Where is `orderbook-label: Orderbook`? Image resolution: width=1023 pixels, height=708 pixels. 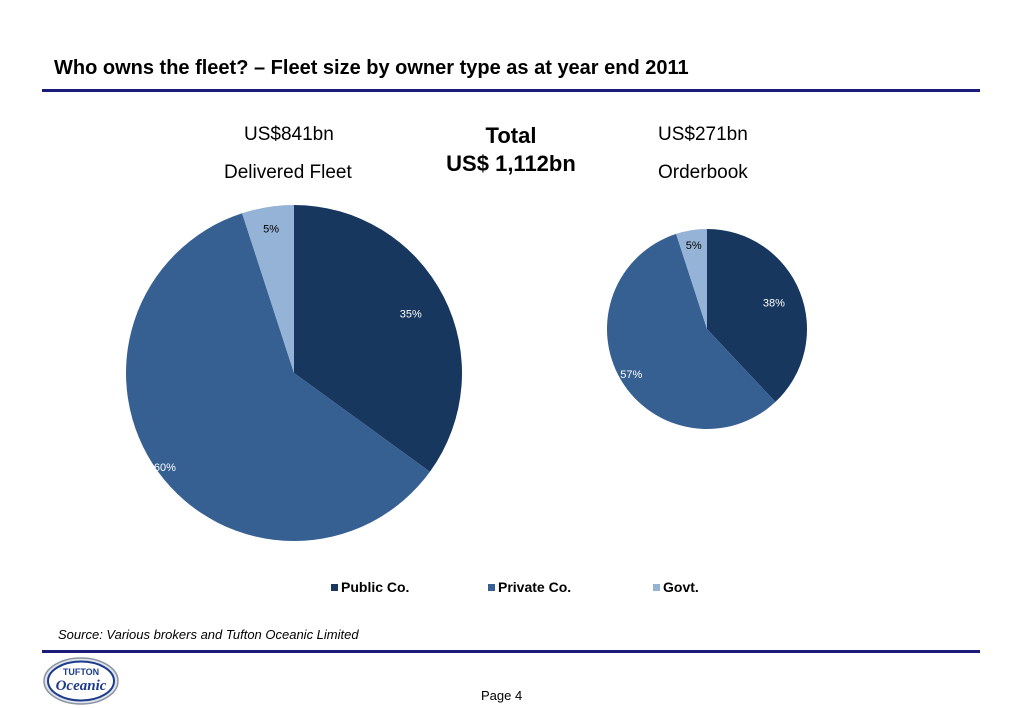
orderbook-label: Orderbook is located at coordinates (703, 172).